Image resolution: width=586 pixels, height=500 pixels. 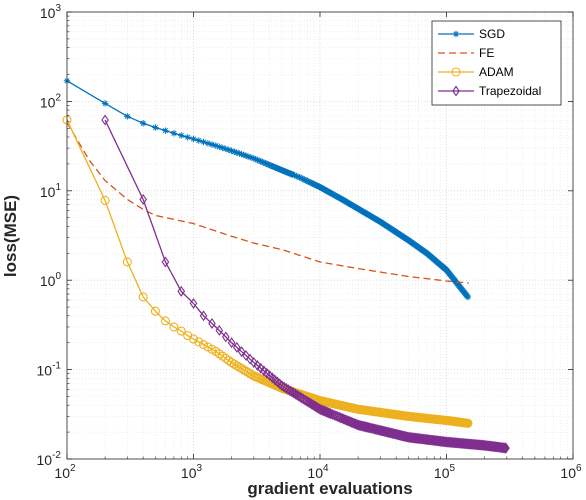 What do you see at coordinates (58, 187) in the screenshot?
I see `y-tick-exponent: 1` at bounding box center [58, 187].